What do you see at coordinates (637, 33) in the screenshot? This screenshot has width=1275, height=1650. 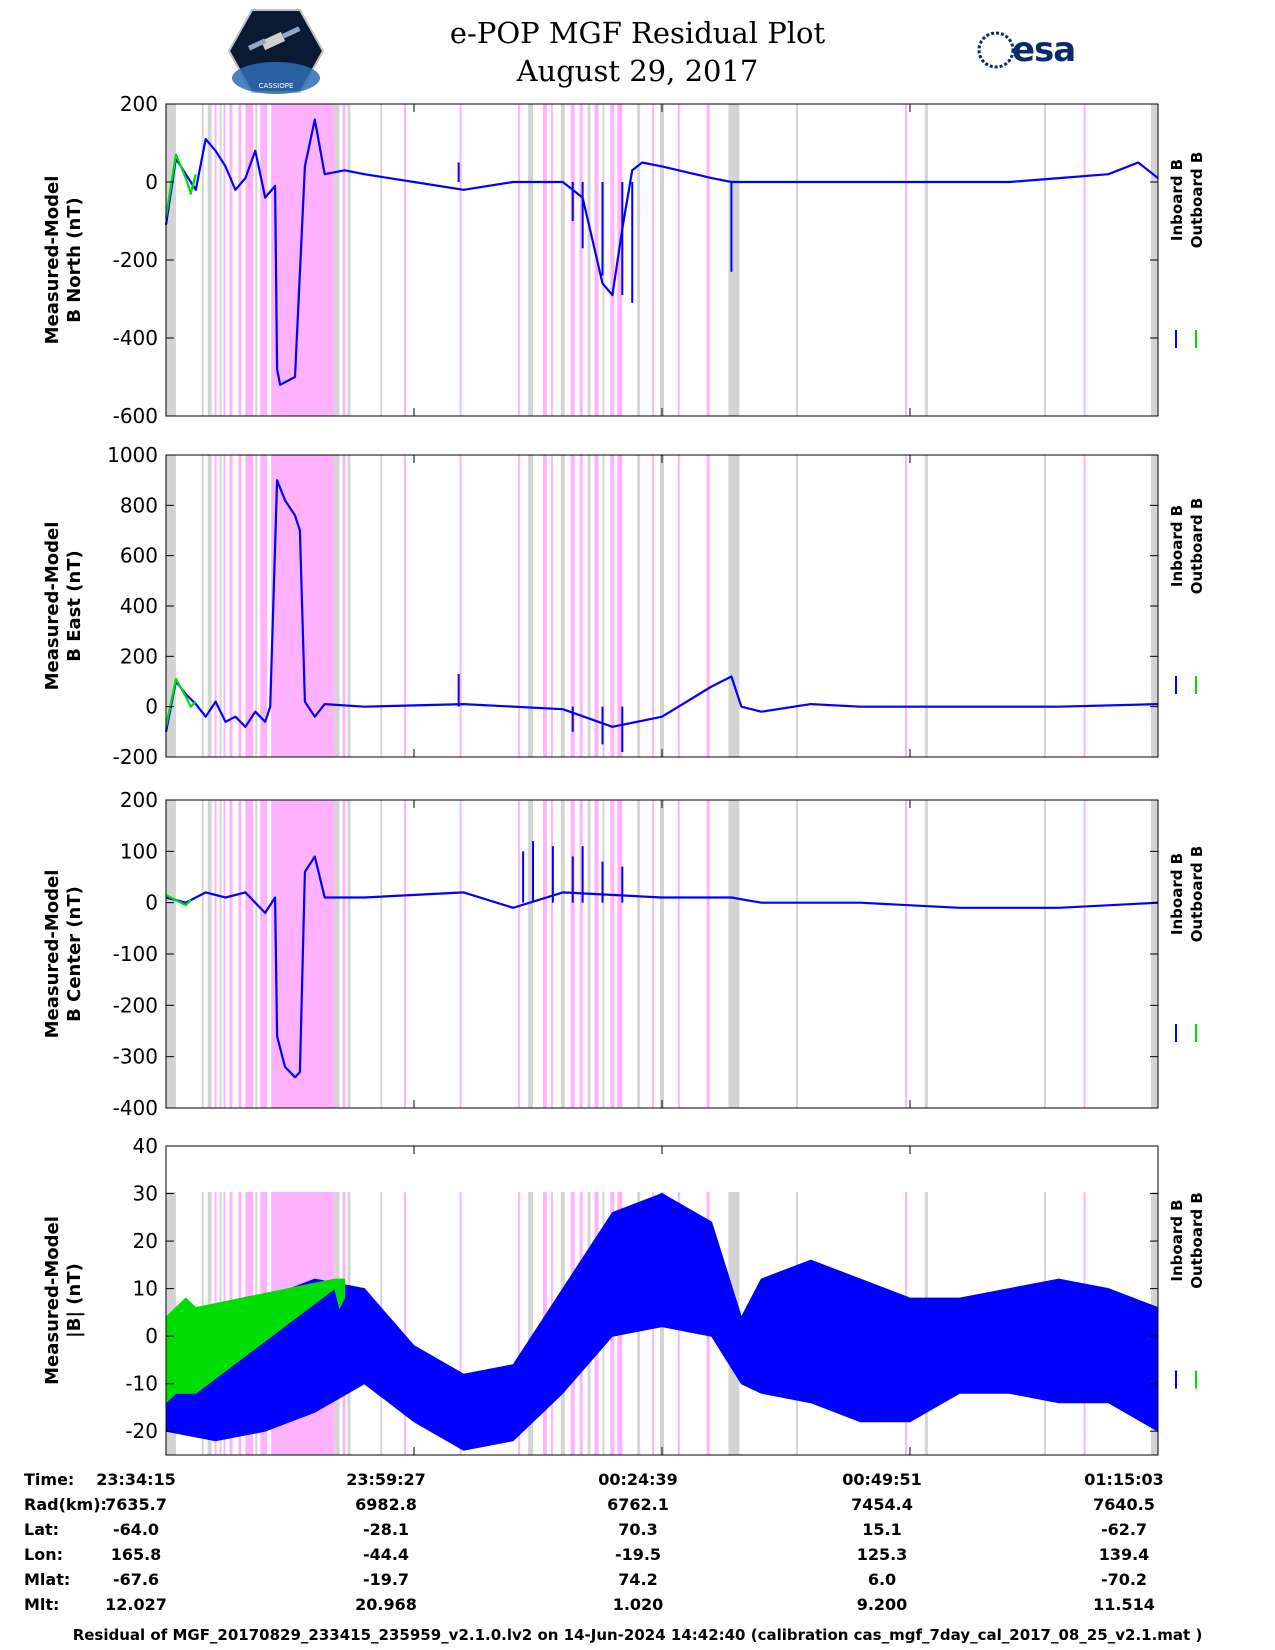 I see `plot-title: e-POP MGF Residual Plot` at bounding box center [637, 33].